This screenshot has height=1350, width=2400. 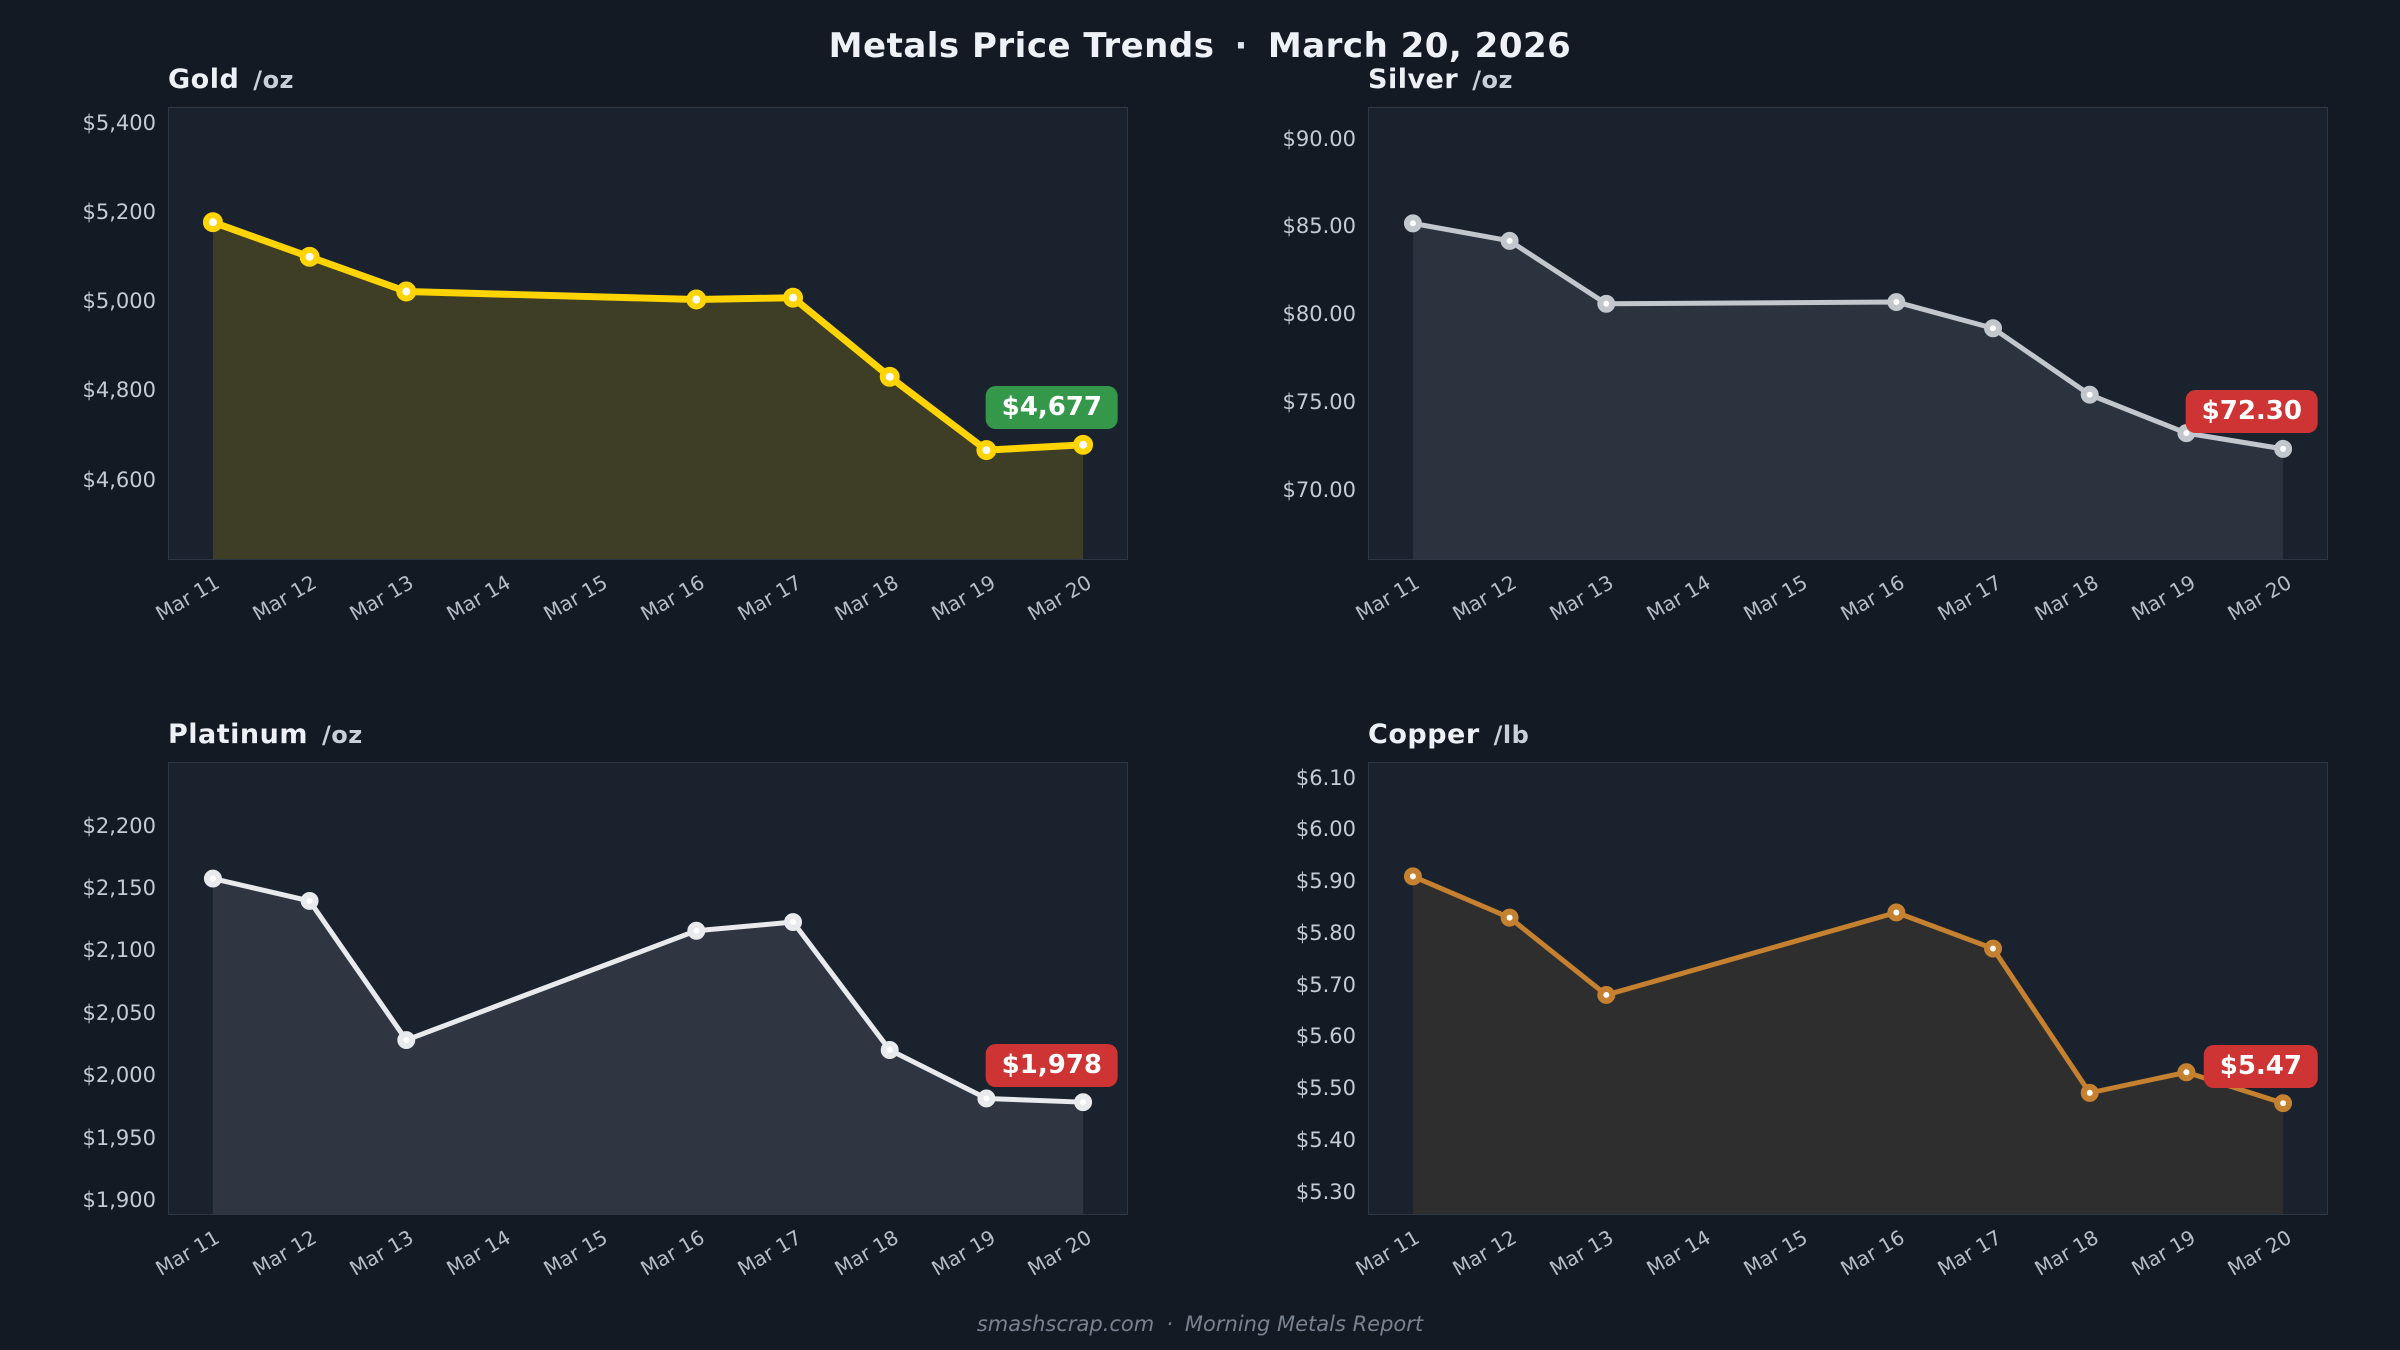 What do you see at coordinates (1325, 829) in the screenshot?
I see `copper-y-tick-label: $6.00` at bounding box center [1325, 829].